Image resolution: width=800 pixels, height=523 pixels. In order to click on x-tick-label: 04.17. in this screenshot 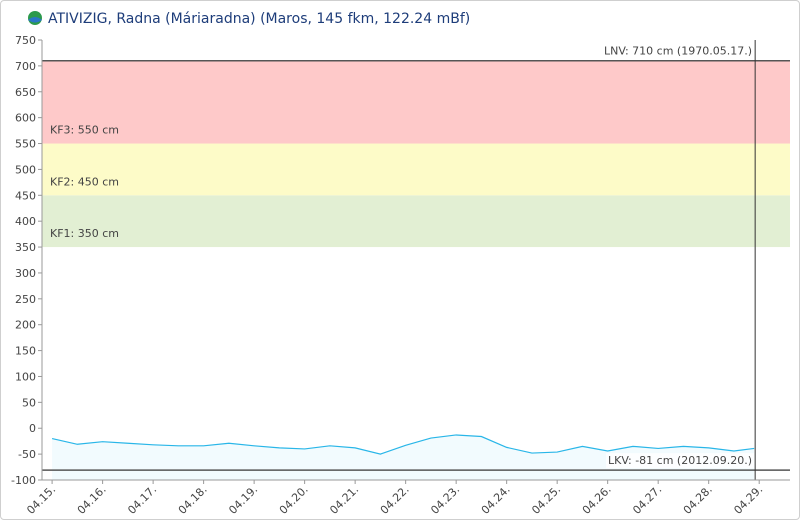, I will do `click(142, 500)`.